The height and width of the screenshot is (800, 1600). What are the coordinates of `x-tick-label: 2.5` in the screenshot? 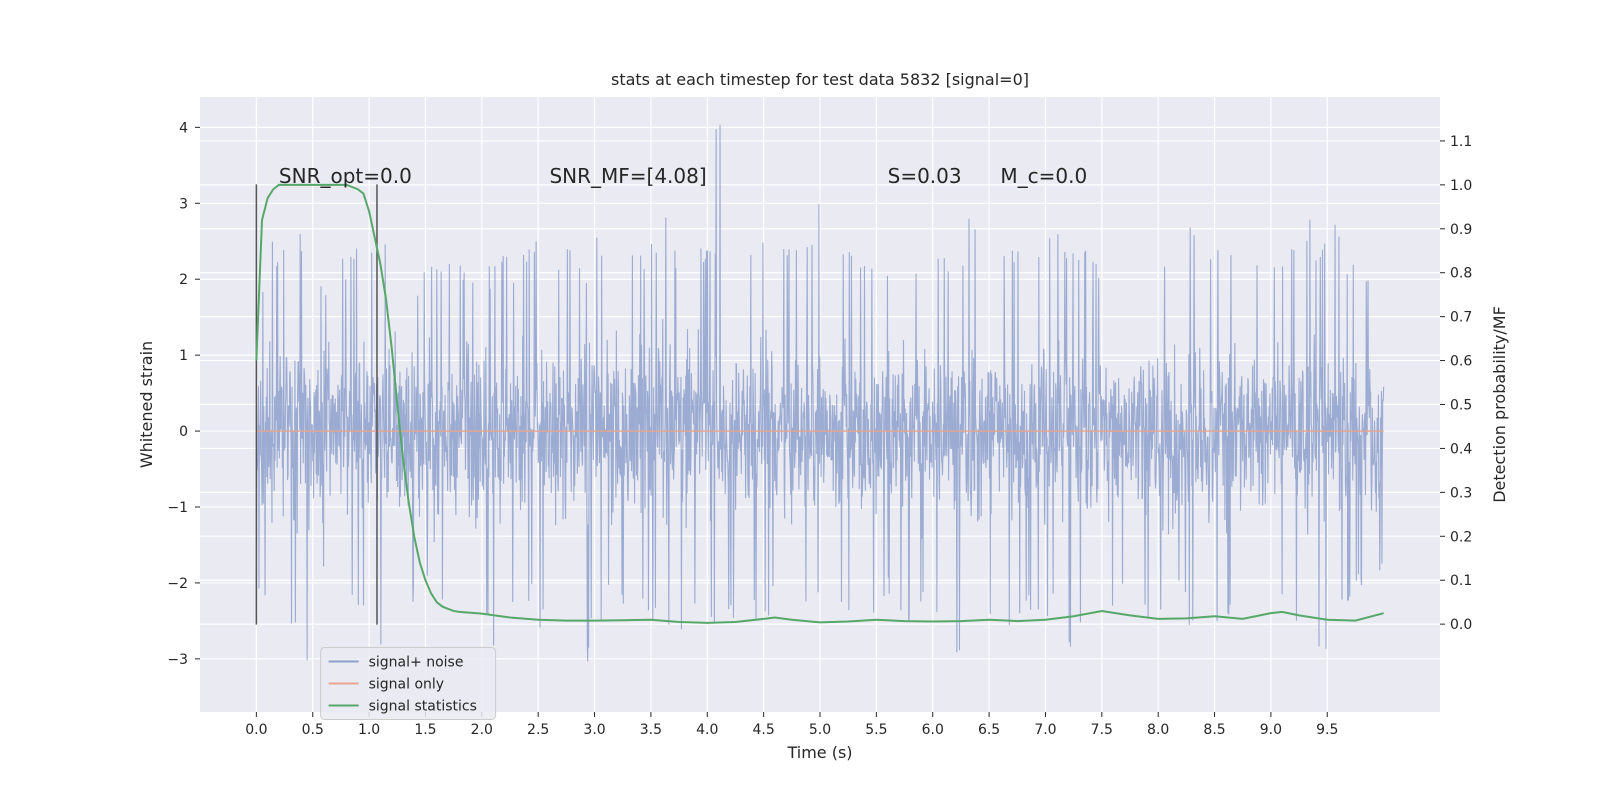 It's located at (538, 730).